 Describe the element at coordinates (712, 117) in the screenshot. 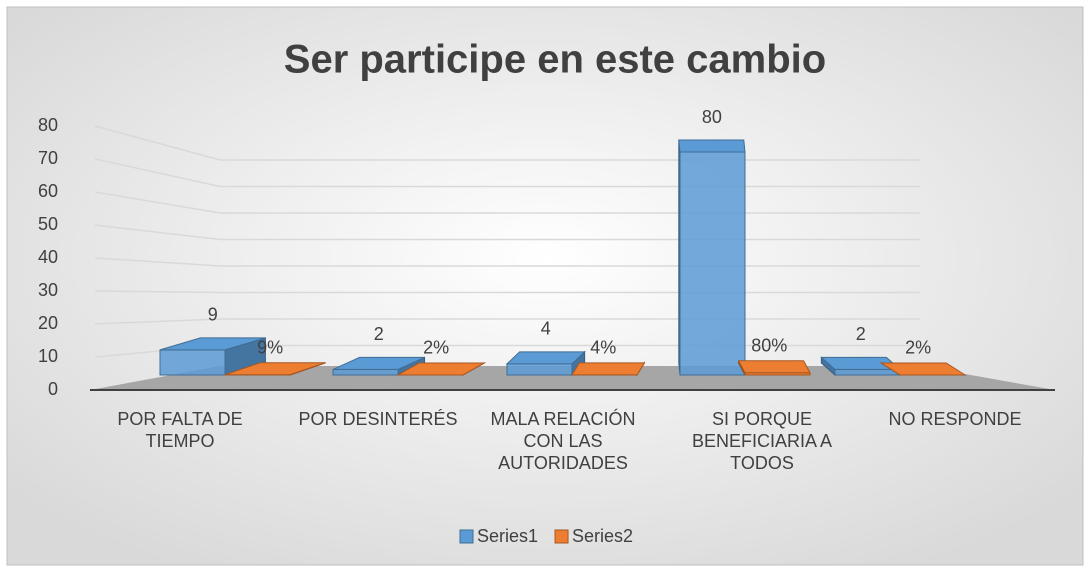

I see `data-label: 80` at that location.